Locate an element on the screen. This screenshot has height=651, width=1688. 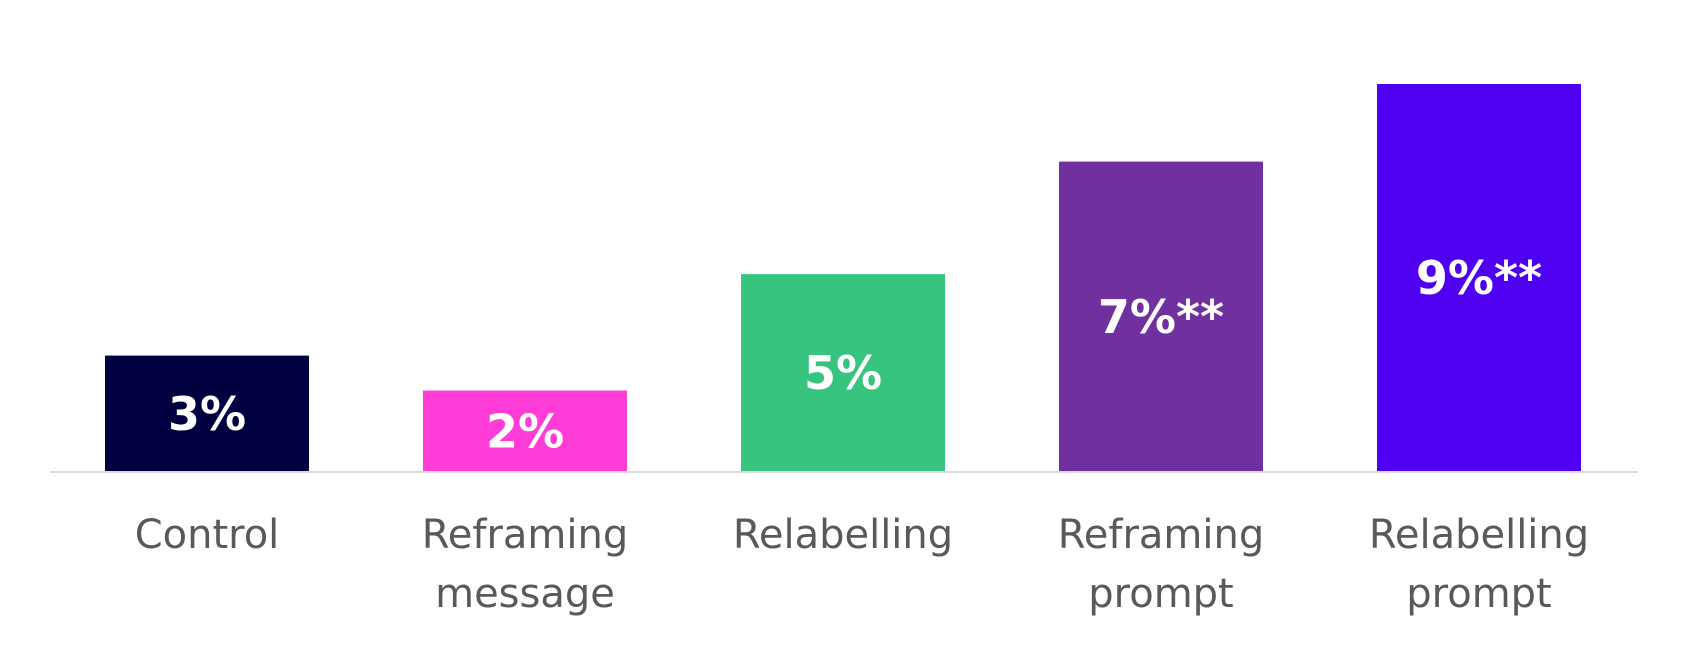
bar-value-label-0: 3% is located at coordinates (207, 414).